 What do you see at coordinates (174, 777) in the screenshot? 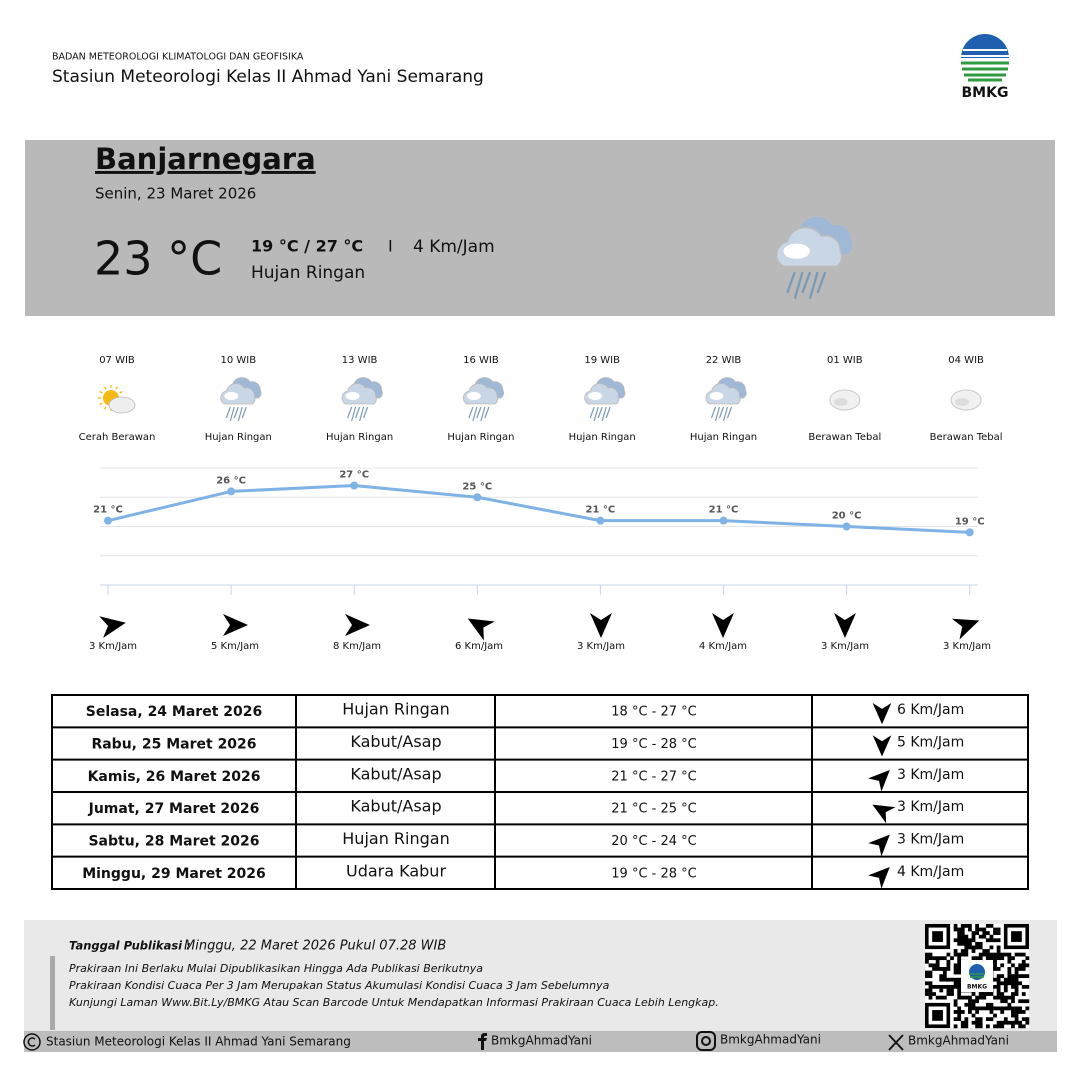
I see `daily-date: Kamis, 26 Maret 2026` at bounding box center [174, 777].